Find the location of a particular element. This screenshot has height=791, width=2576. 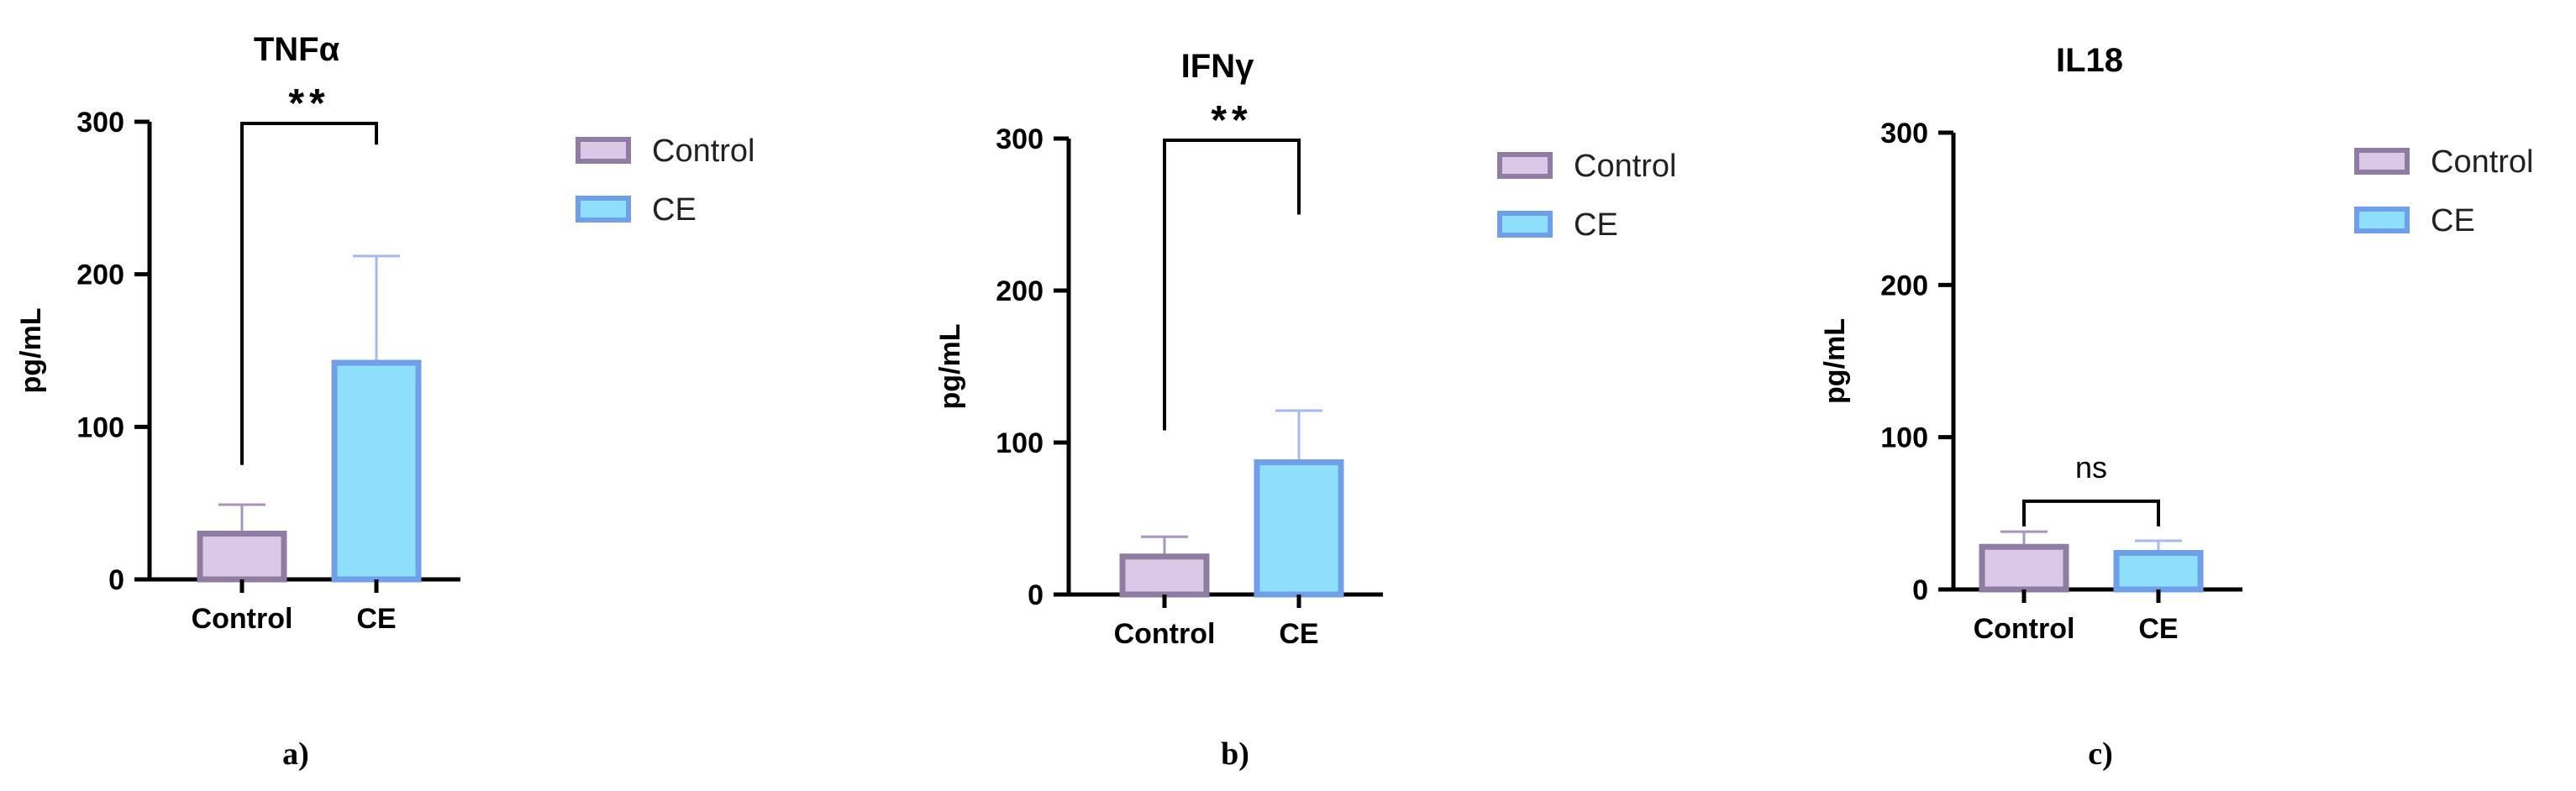

chart-title: IL18 is located at coordinates (2089, 61).